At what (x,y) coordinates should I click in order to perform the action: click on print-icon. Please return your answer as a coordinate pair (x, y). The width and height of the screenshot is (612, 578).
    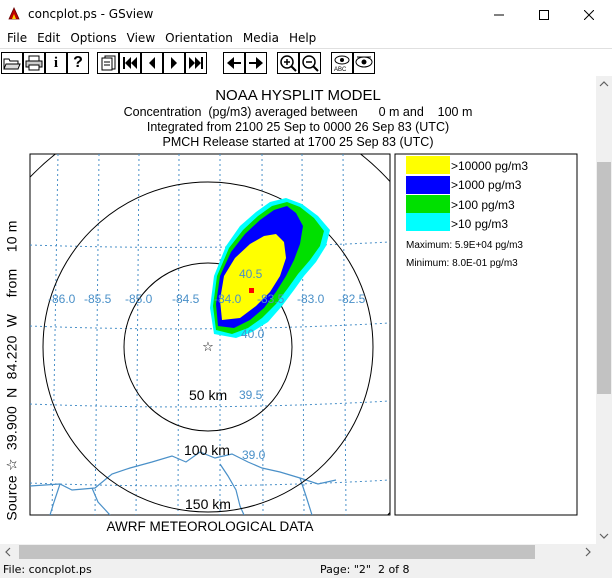
    Looking at the image, I should click on (34, 63).